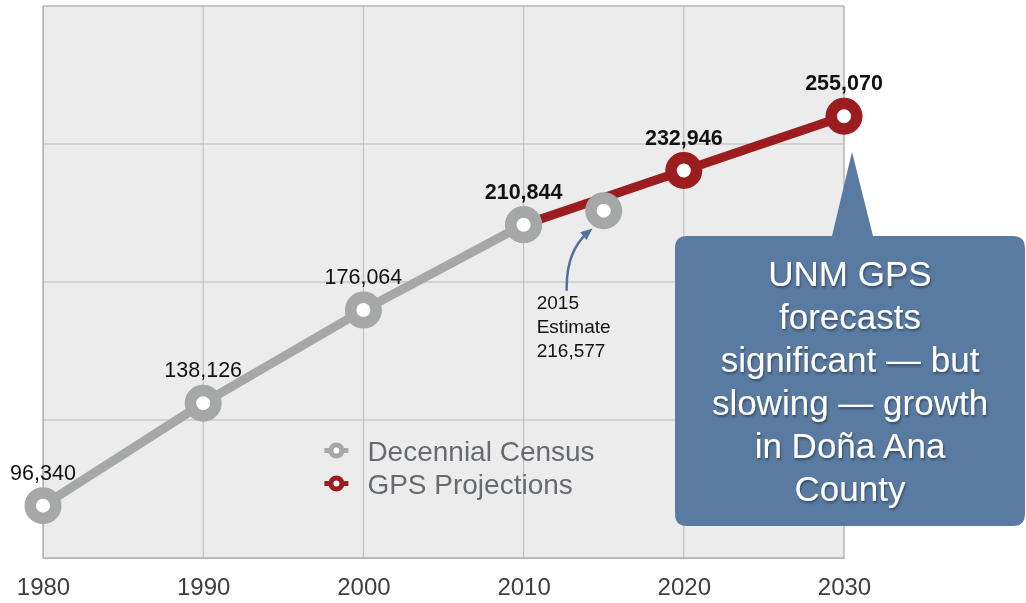 The image size is (1026, 603). I want to click on annotation: 2015 Estimate 216,577, so click(573, 326).